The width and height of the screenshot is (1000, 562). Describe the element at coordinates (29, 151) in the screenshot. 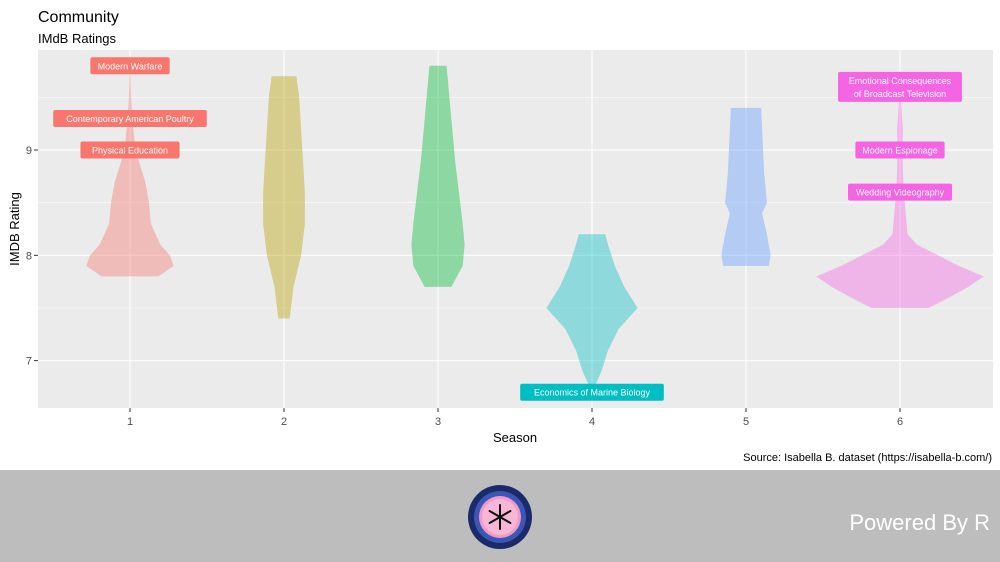

I see `y-tick-label: 9` at that location.